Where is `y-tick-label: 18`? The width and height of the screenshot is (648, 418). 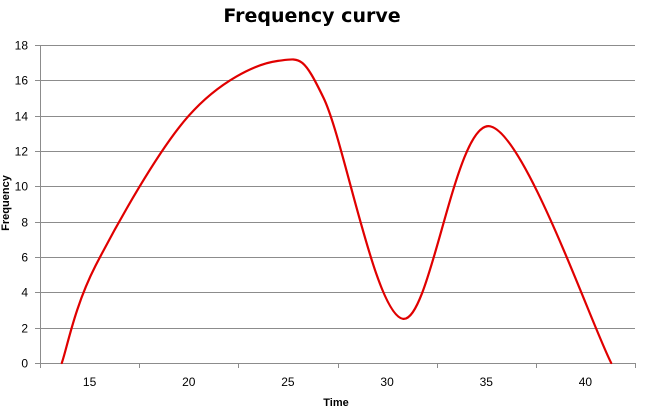
y-tick-label: 18 is located at coordinates (22, 46).